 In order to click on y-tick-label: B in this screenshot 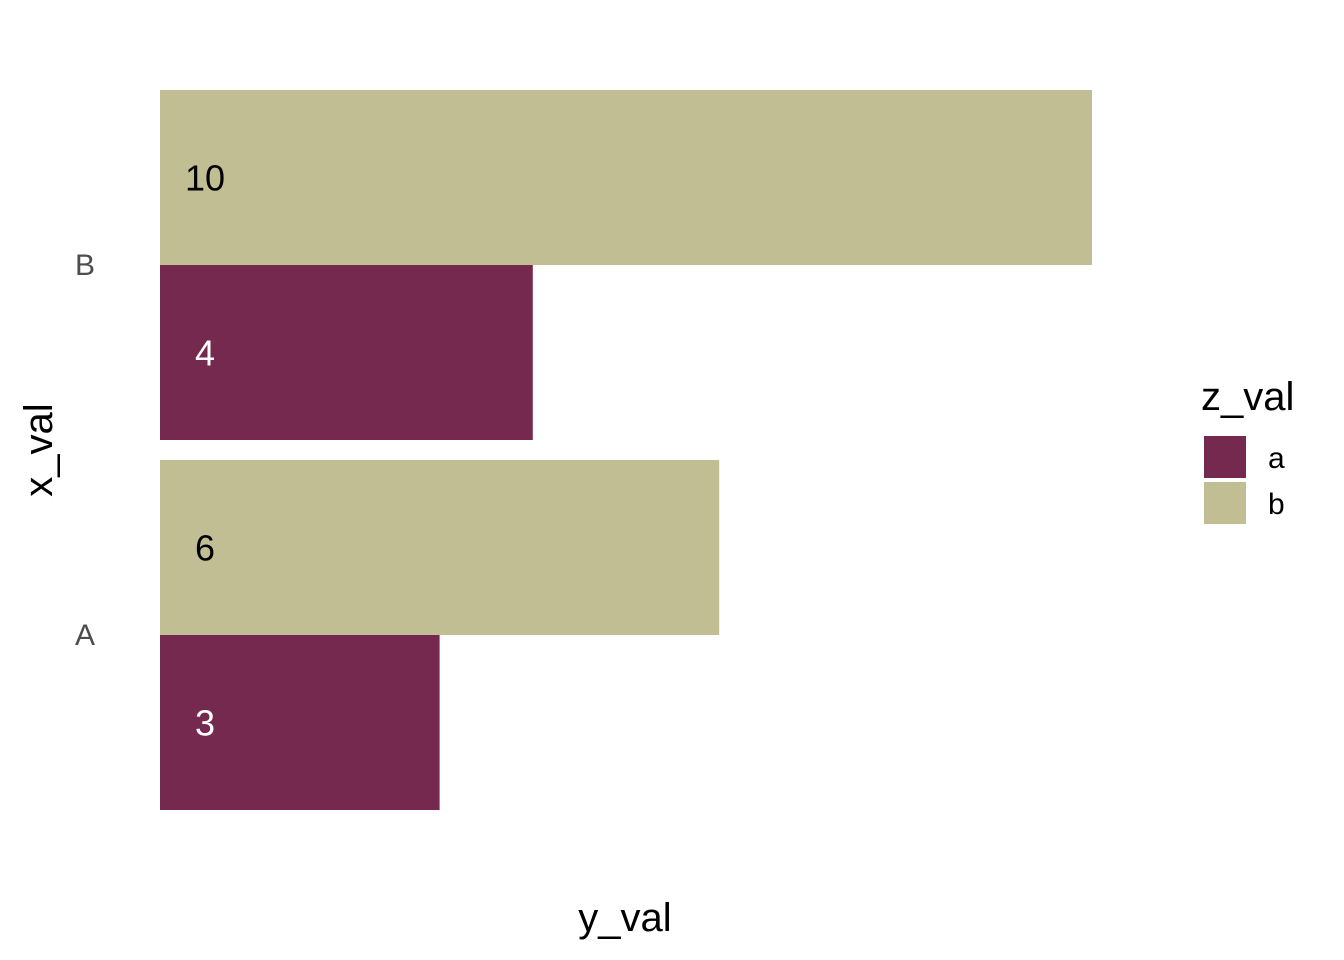, I will do `click(85, 265)`.